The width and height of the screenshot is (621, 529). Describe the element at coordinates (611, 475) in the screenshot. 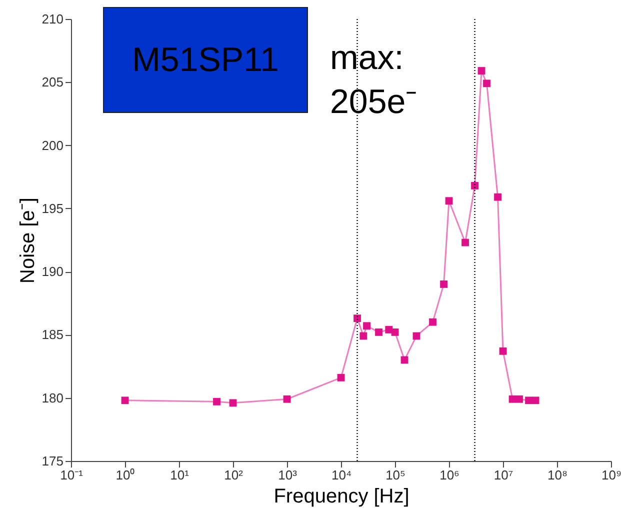

I see `x-tick-label: 10⁹` at that location.